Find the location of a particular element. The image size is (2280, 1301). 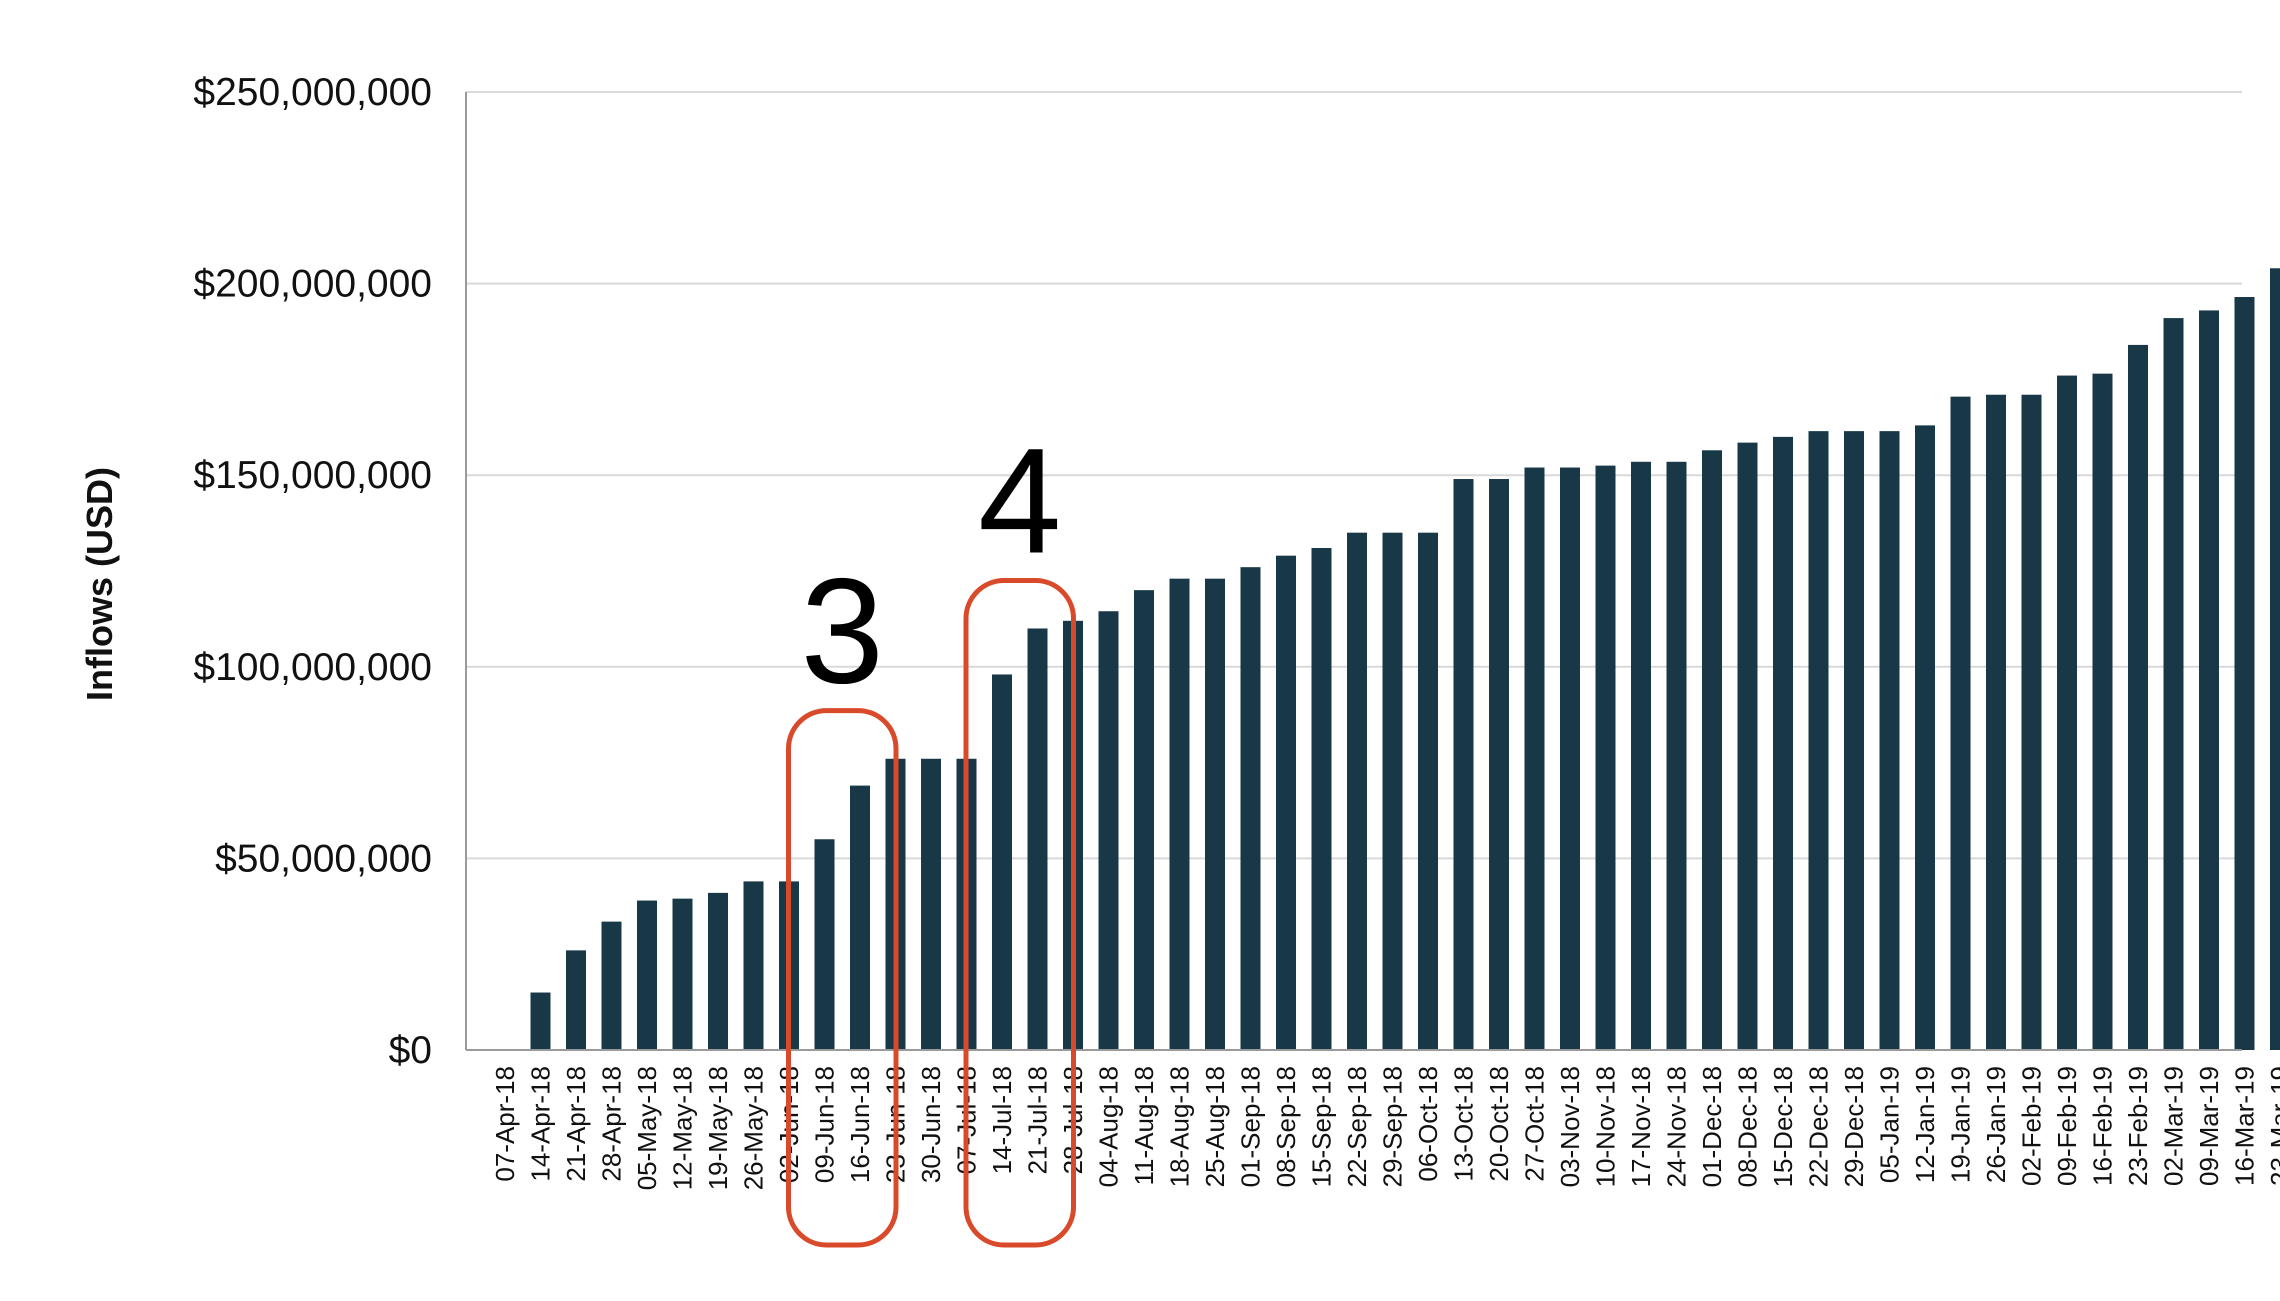

y-tick-label: $250,000,000 is located at coordinates (312, 92).